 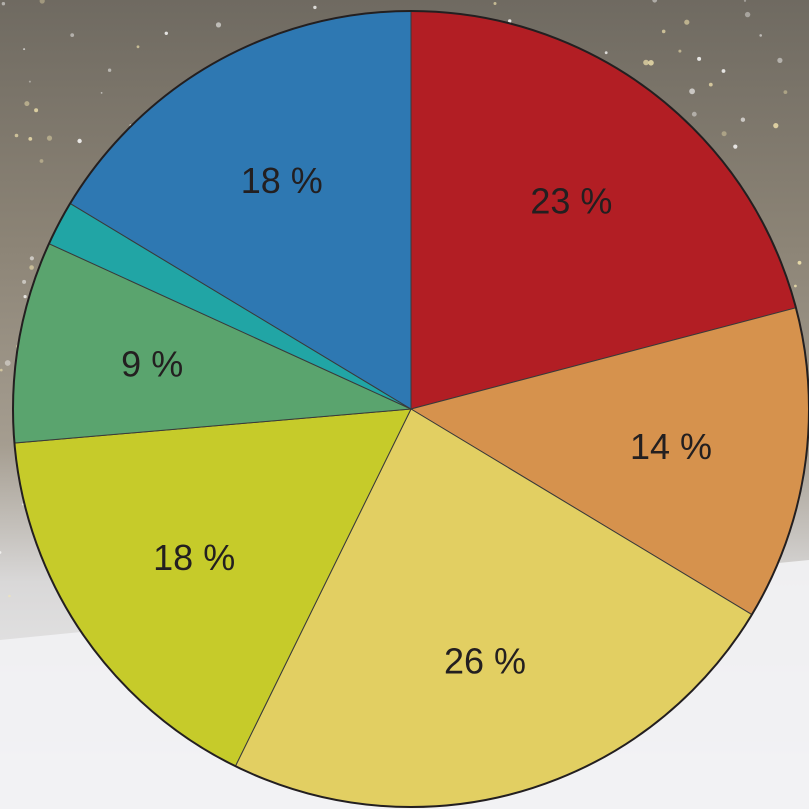 I want to click on pie-slice-label-2: 26 %, so click(x=485, y=661).